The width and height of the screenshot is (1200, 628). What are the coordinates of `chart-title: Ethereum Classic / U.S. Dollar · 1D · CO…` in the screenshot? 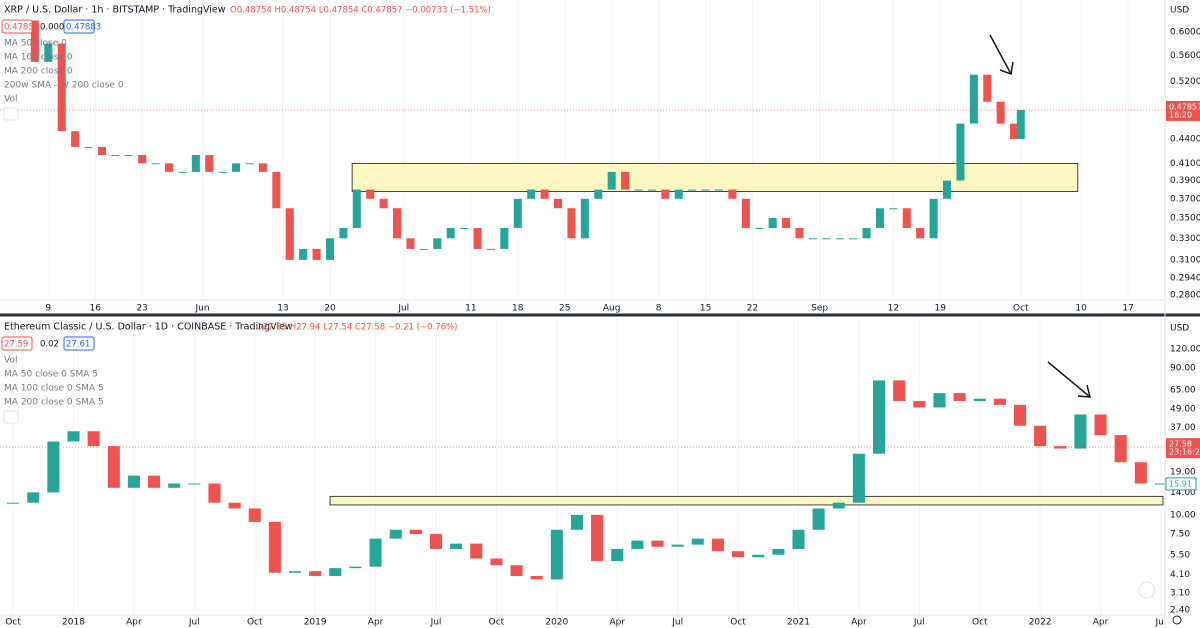 It's located at (148, 327).